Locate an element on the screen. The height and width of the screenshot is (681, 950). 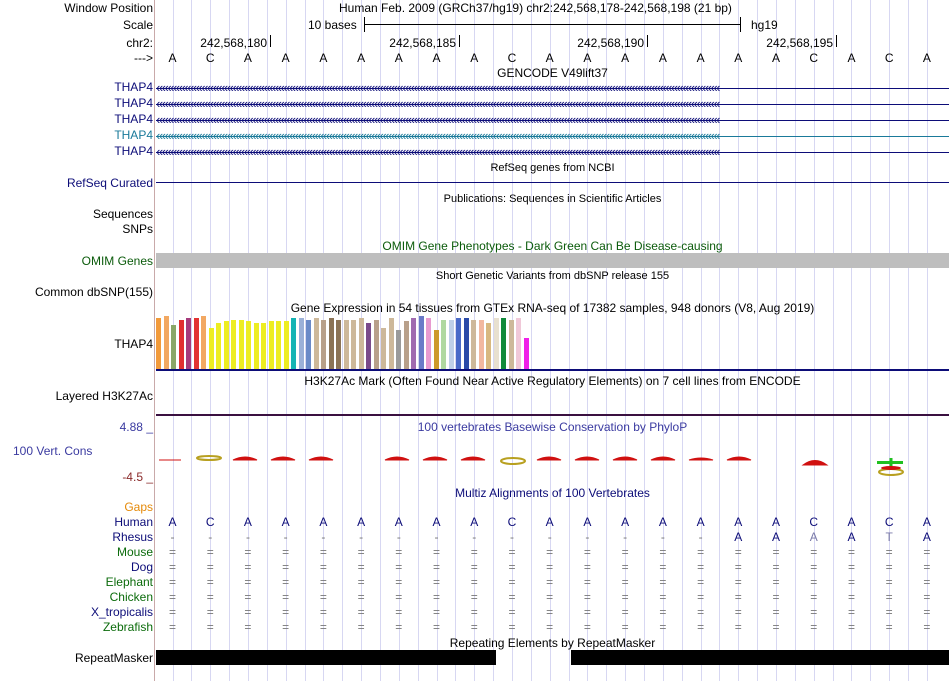
refseq-gene-line is located at coordinates (552, 182).